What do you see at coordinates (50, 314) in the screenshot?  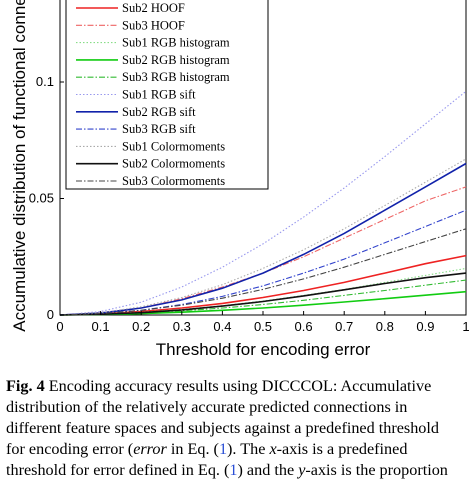 I see `y-tick-label: 0` at bounding box center [50, 314].